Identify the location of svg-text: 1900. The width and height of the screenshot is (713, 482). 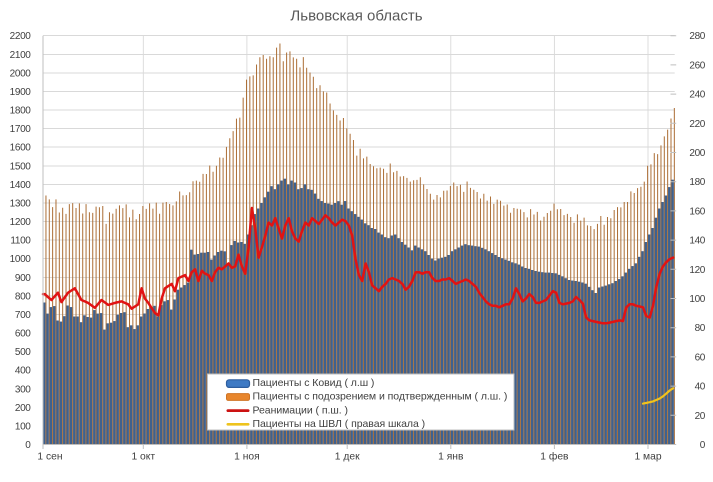
(21, 92).